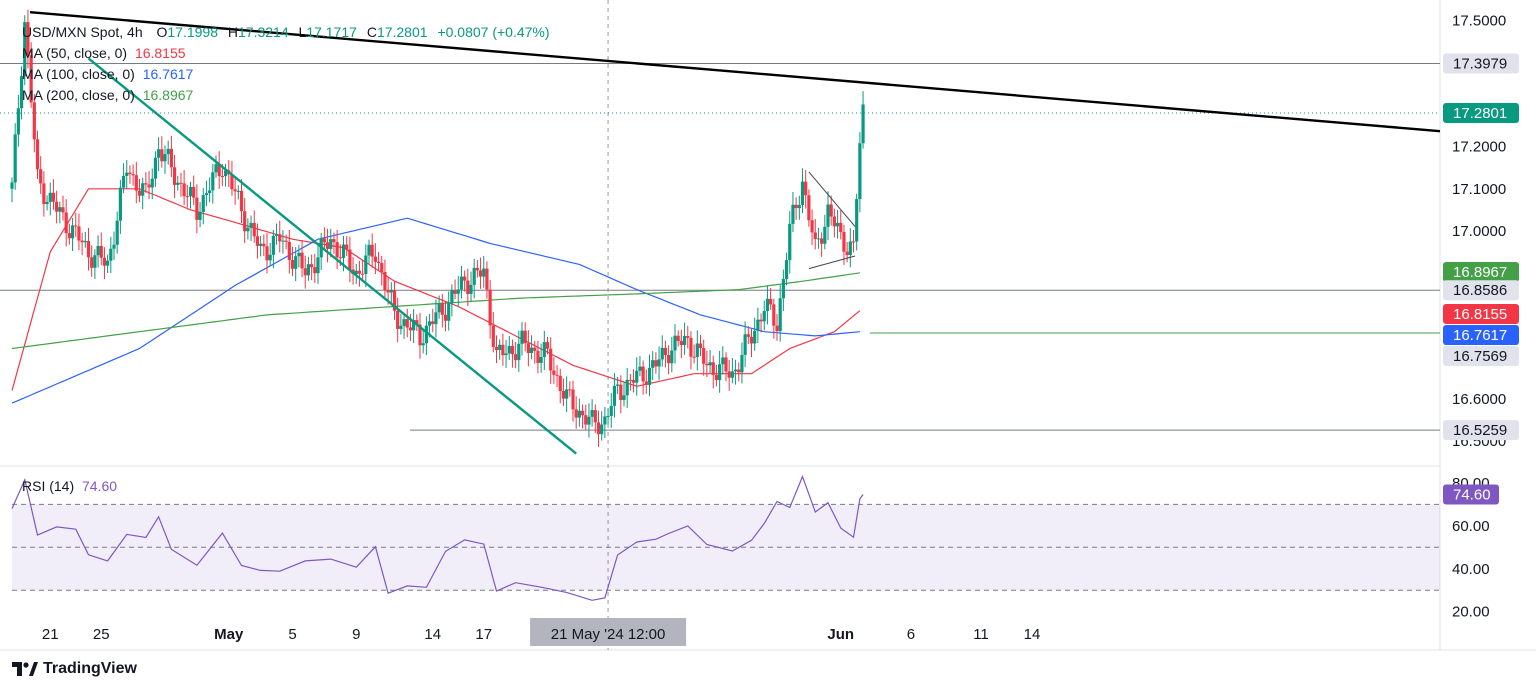 The height and width of the screenshot is (693, 1536). Describe the element at coordinates (1480, 113) in the screenshot. I see `price-label-last: 17.2801` at that location.